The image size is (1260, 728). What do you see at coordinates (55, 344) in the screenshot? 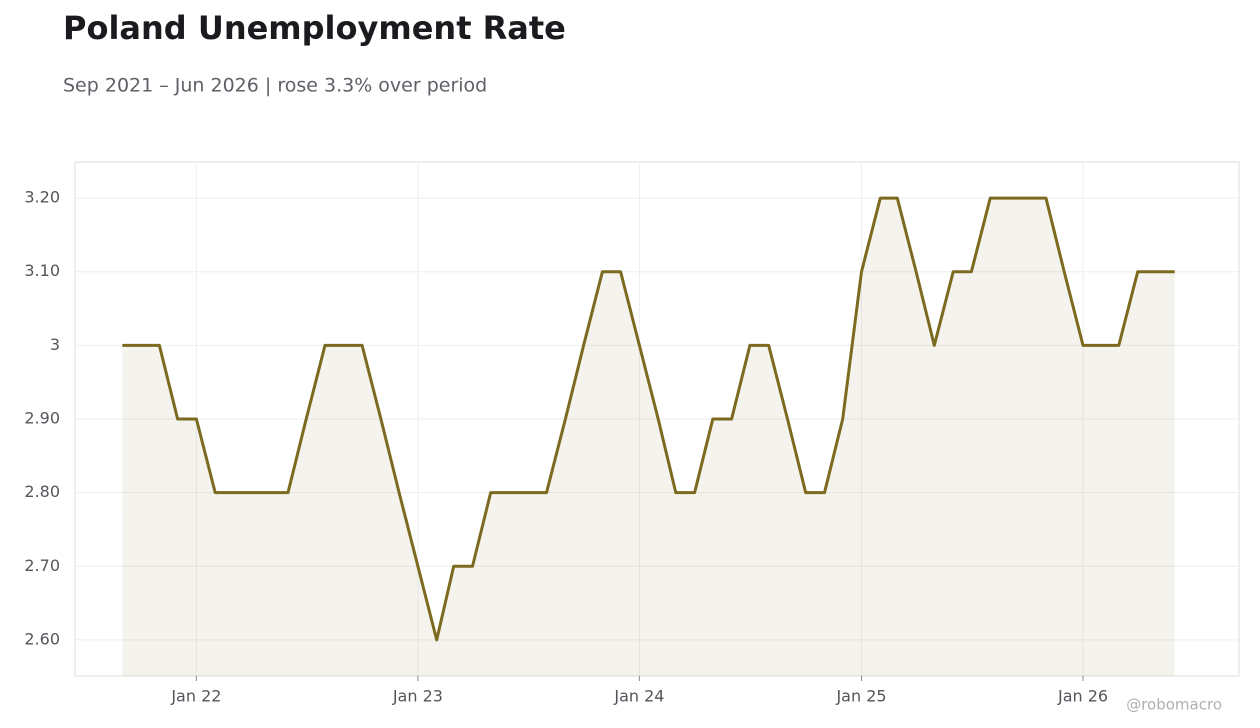
I see `y-tick-label: 3` at bounding box center [55, 344].